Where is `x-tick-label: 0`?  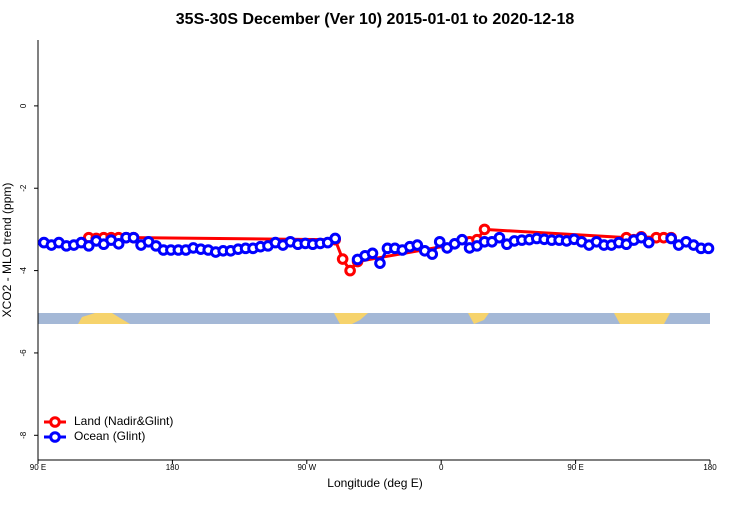 x-tick-label: 0 is located at coordinates (441, 467).